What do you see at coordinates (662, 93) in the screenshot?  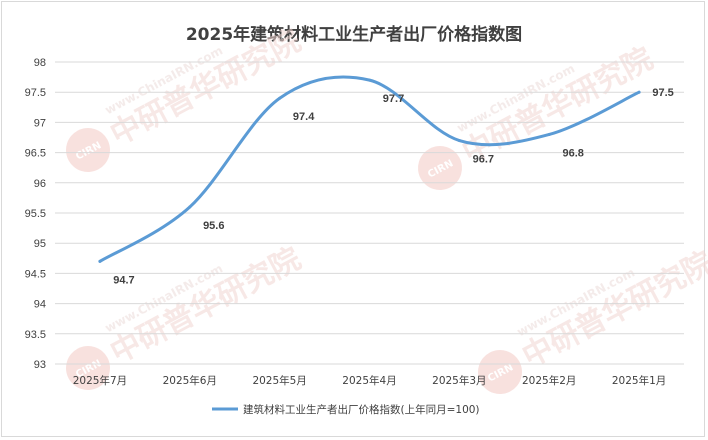 I see `data-label: 97.5` at bounding box center [662, 93].